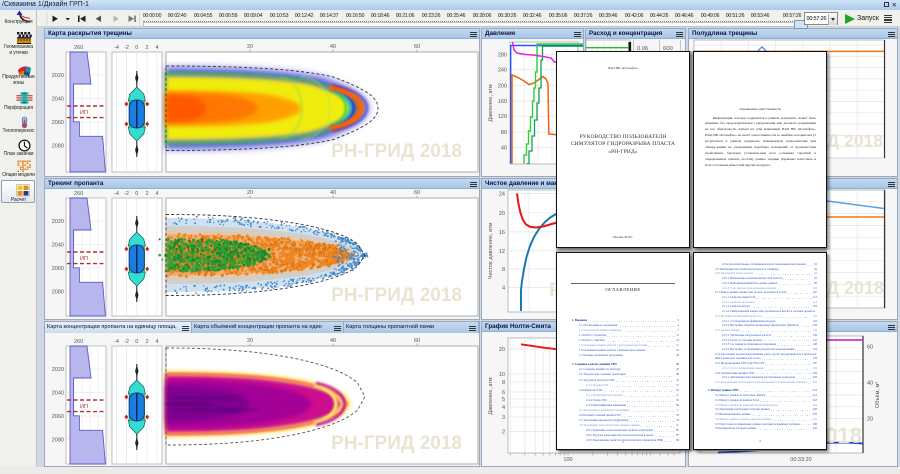 Image resolution: width=900 pixels, height=474 pixels. Describe the element at coordinates (800, 460) in the screenshot. I see `svg-text: 00:33:20` at that location.